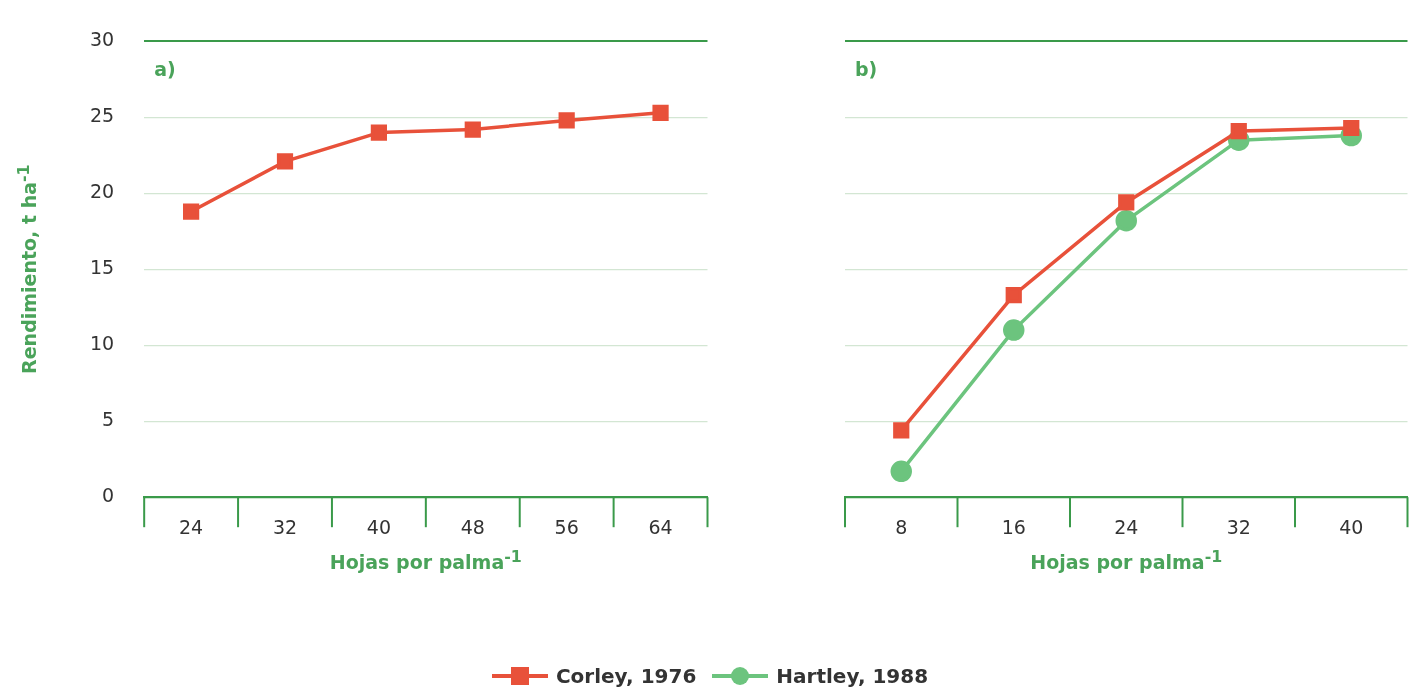 Image resolution: width=1420 pixels, height=694 pixels. Describe the element at coordinates (102, 115) in the screenshot. I see `y-tick-label: 25` at that location.